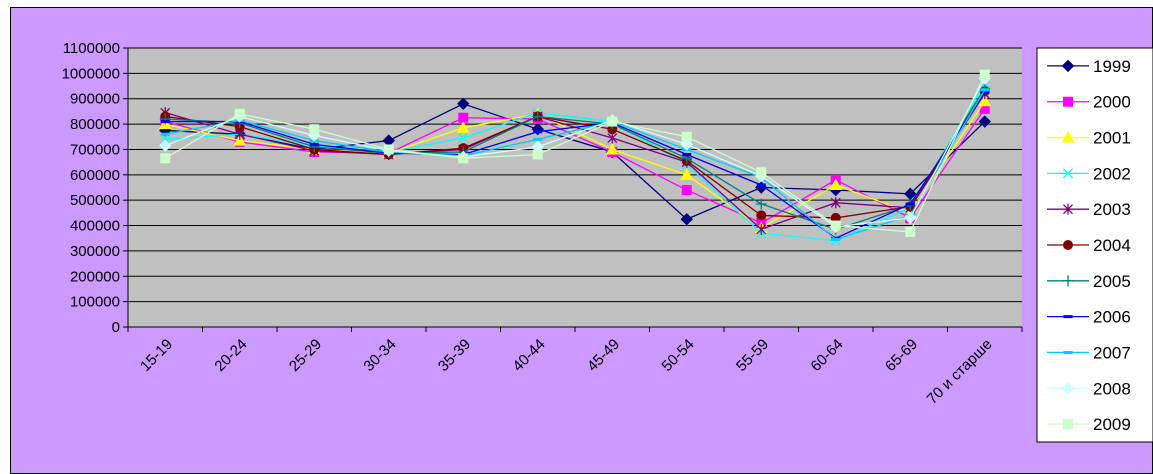 The width and height of the screenshot is (1153, 474). What do you see at coordinates (95, 302) in the screenshot?
I see `y-tick-label: 100000` at bounding box center [95, 302].